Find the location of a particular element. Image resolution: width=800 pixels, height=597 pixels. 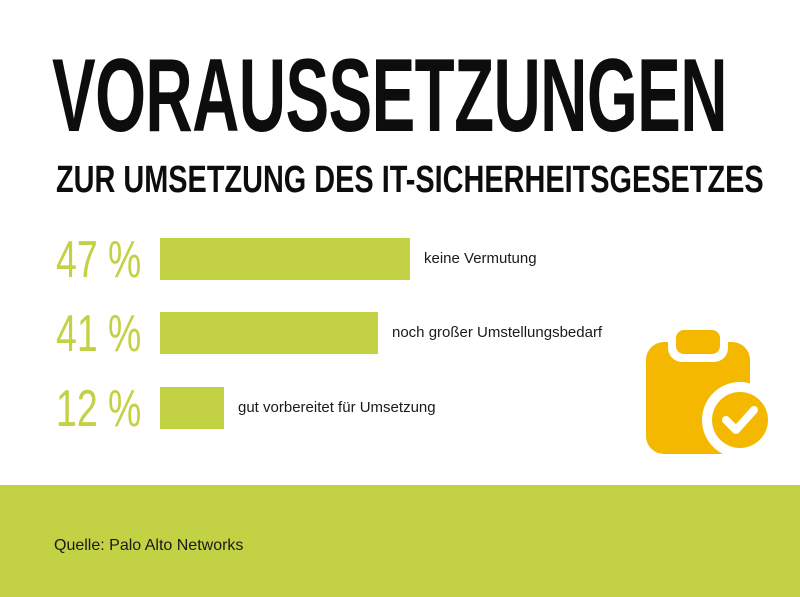

bar-value-label: 47 % is located at coordinates (99, 260).